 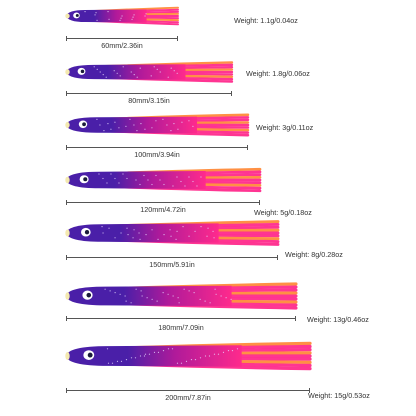 What do you see at coordinates (208, 132) in the screenshot?
I see `lure-row: 100mm/3.94in Weight: 3g/0.11oz` at bounding box center [208, 132].